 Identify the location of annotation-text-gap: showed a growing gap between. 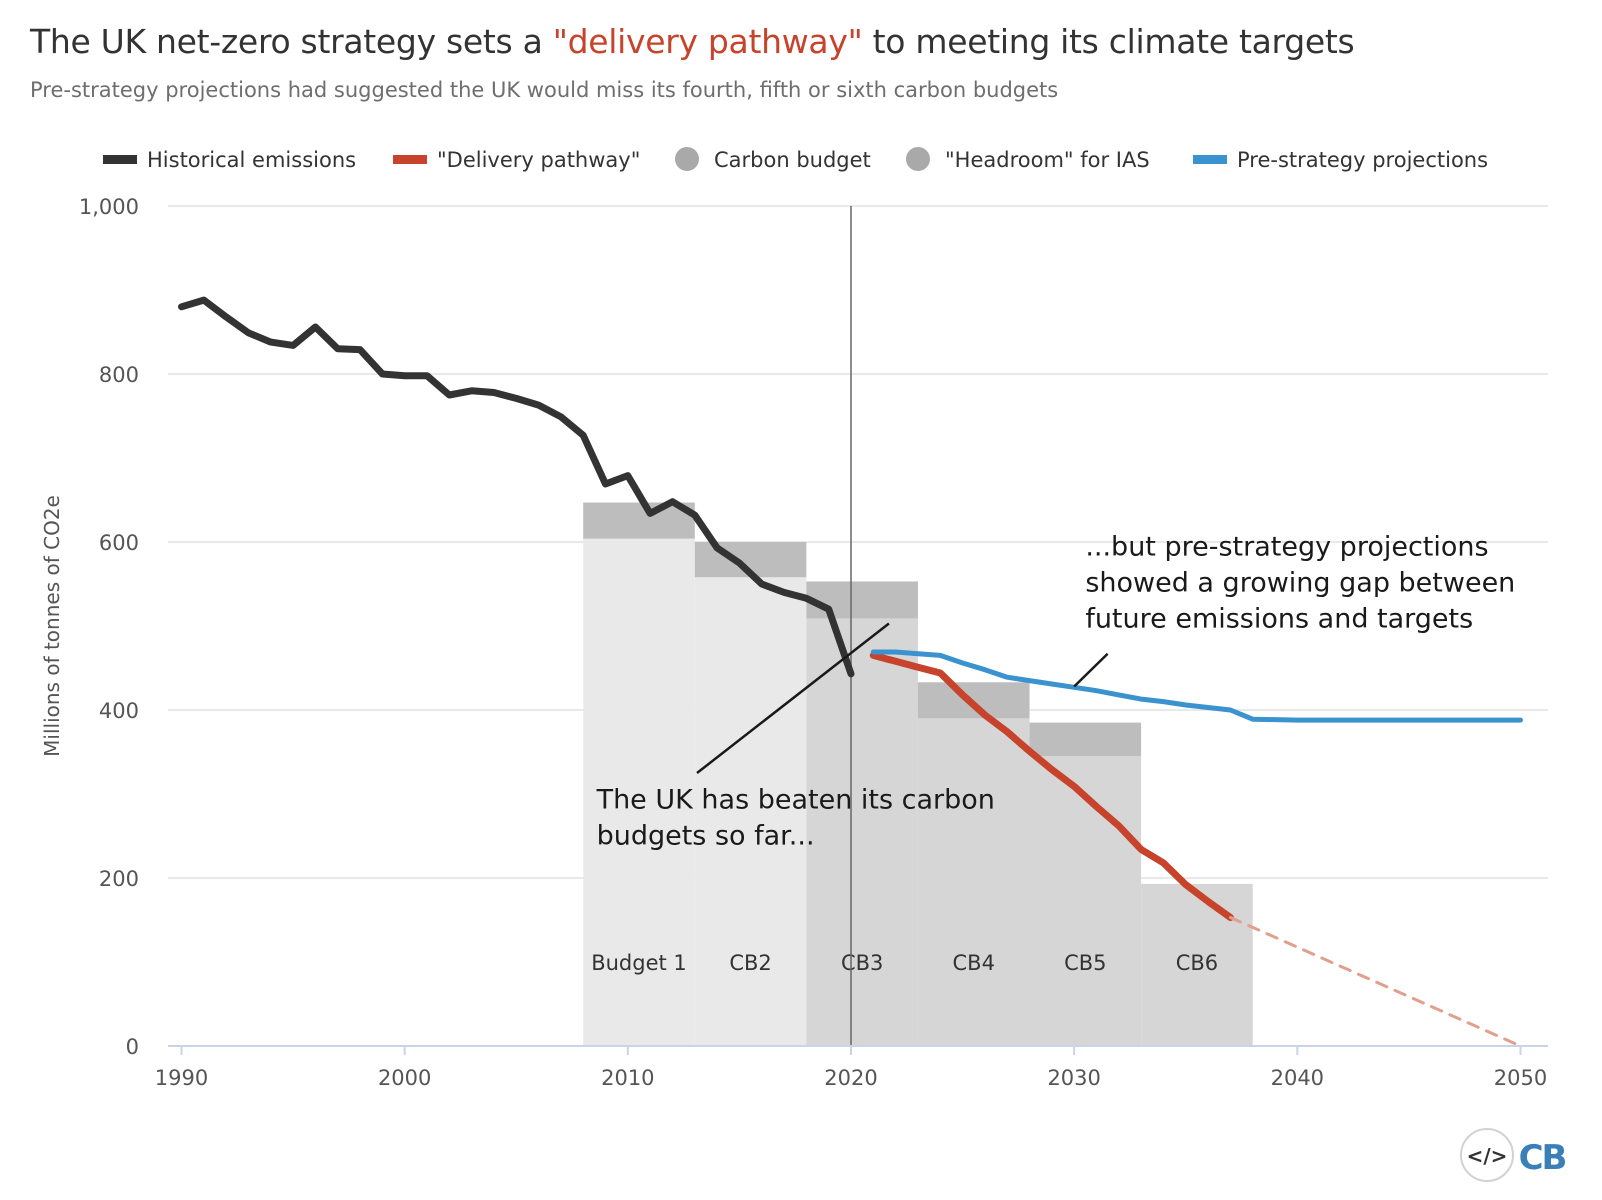
(1300, 582).